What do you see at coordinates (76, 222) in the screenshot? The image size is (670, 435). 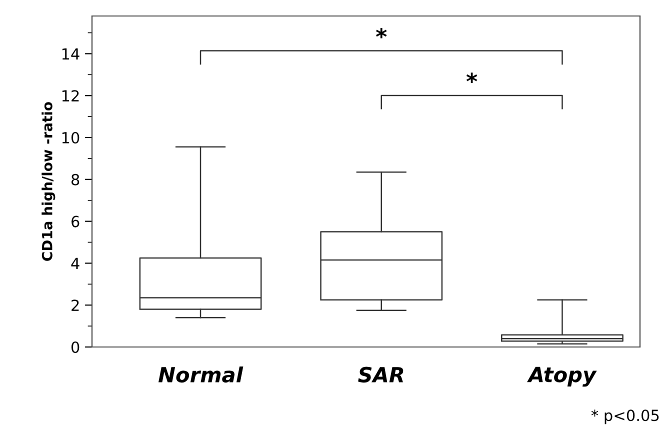 I see `y-tick-label: 6` at bounding box center [76, 222].